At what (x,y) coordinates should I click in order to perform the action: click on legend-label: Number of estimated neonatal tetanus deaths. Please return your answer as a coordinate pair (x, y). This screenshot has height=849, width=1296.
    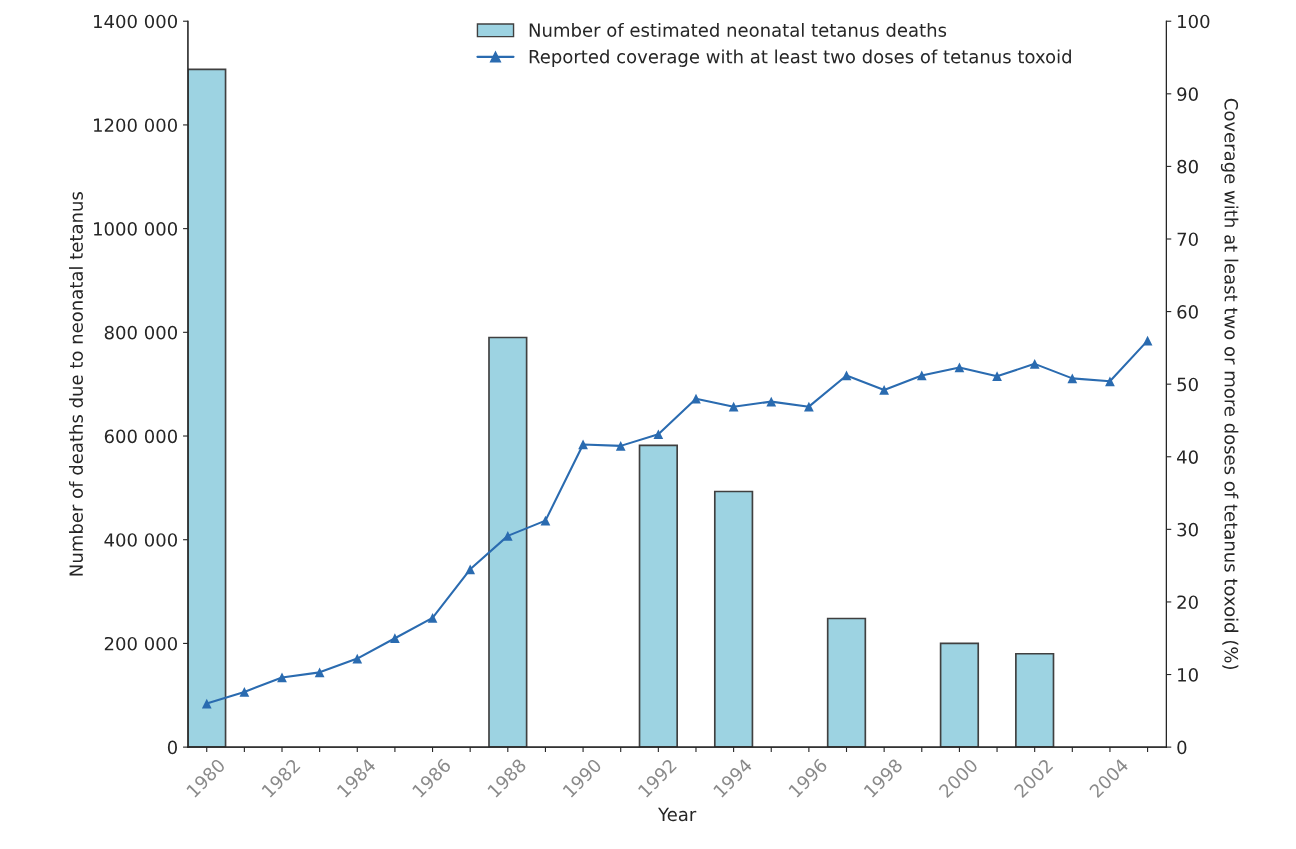
    Looking at the image, I should click on (738, 29).